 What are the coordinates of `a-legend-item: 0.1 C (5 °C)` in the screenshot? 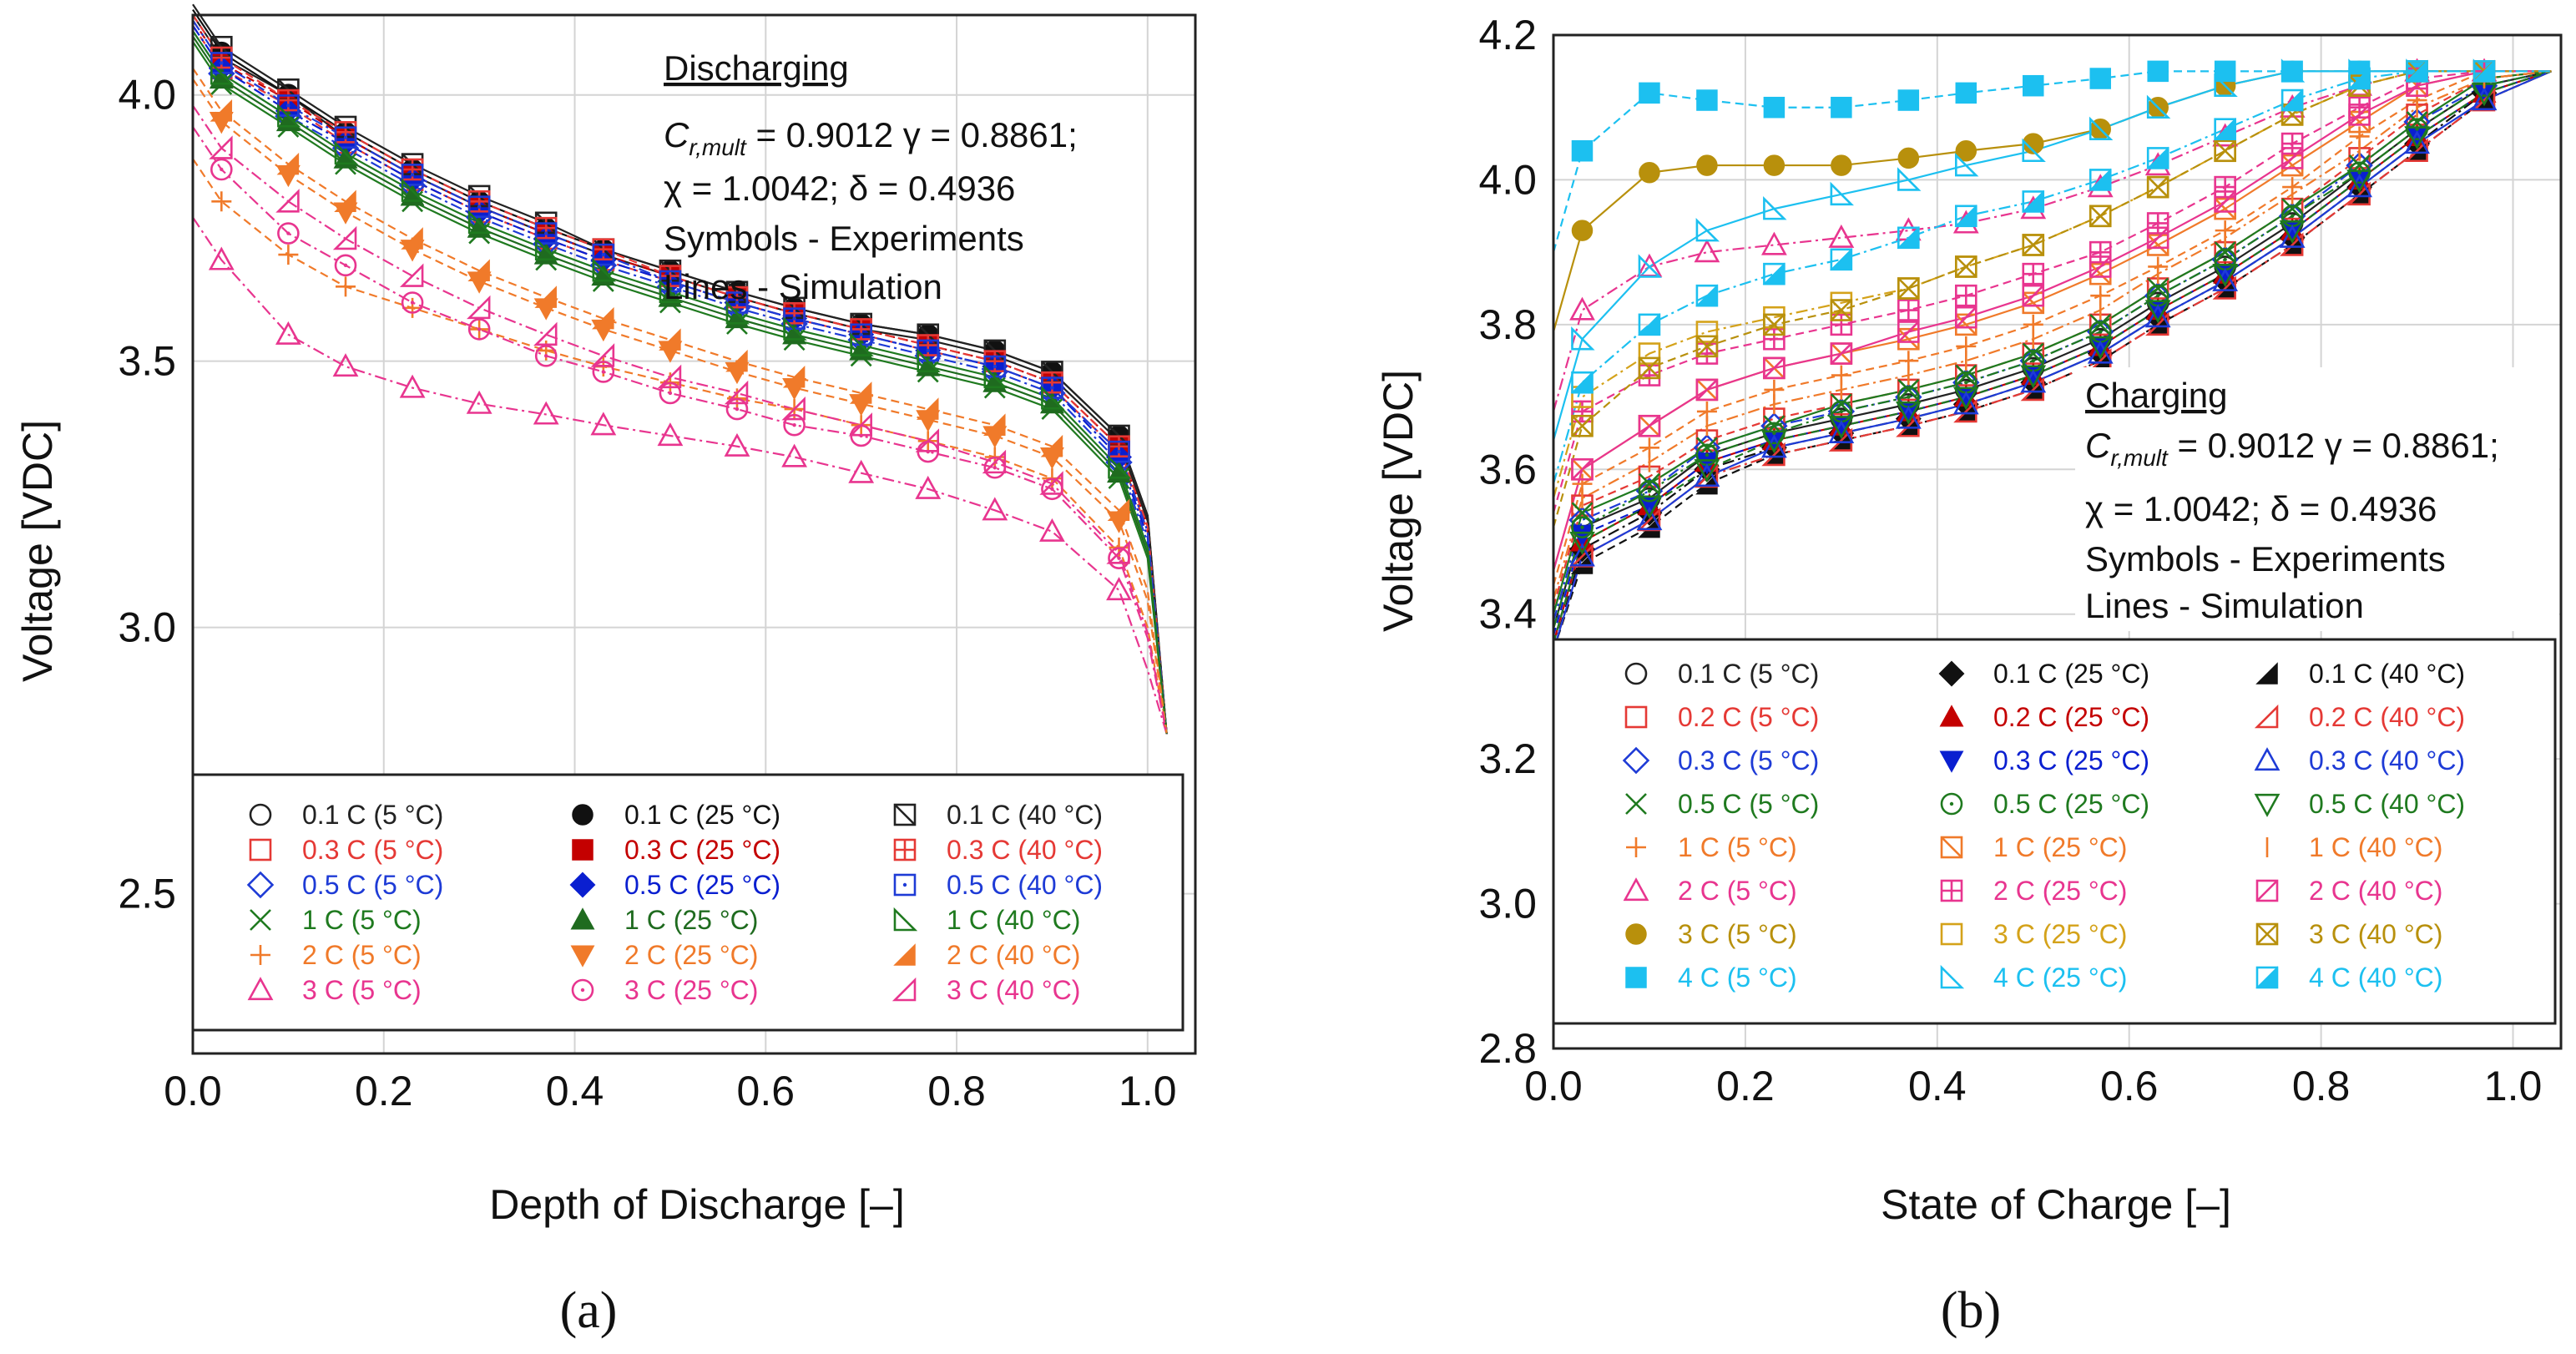 It's located at (346, 815).